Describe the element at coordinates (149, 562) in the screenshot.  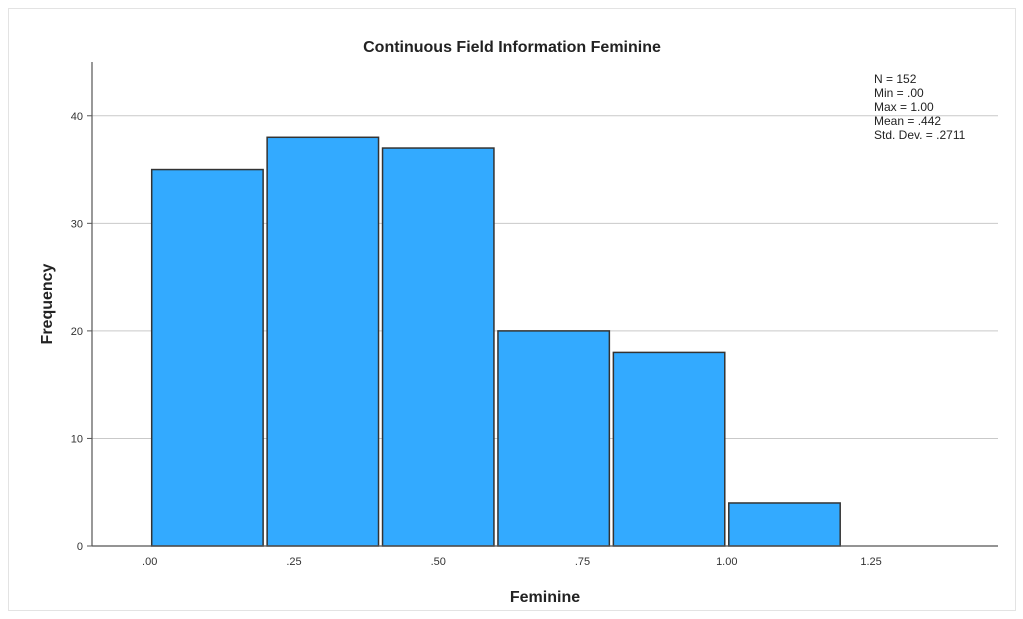
I see `x-tick-label-0: .00` at that location.